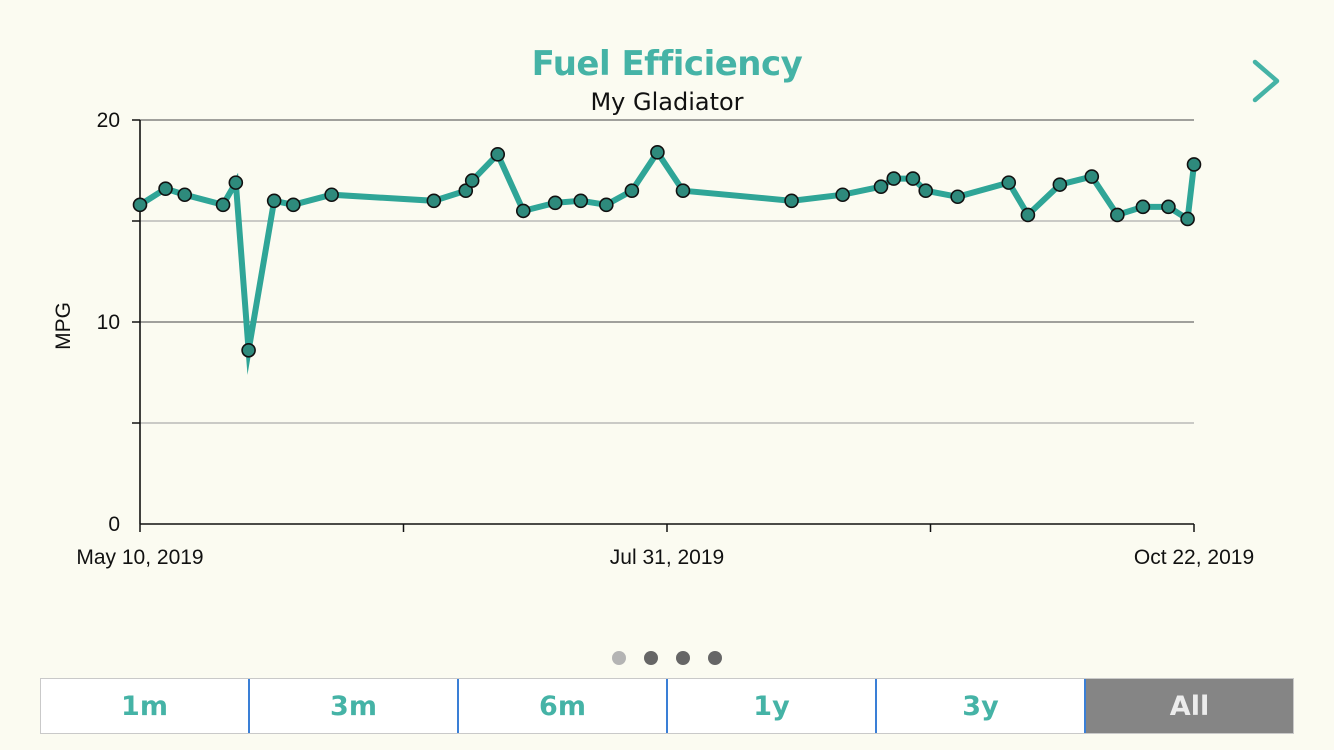  I want to click on y-tick-label: 20, so click(108, 120).